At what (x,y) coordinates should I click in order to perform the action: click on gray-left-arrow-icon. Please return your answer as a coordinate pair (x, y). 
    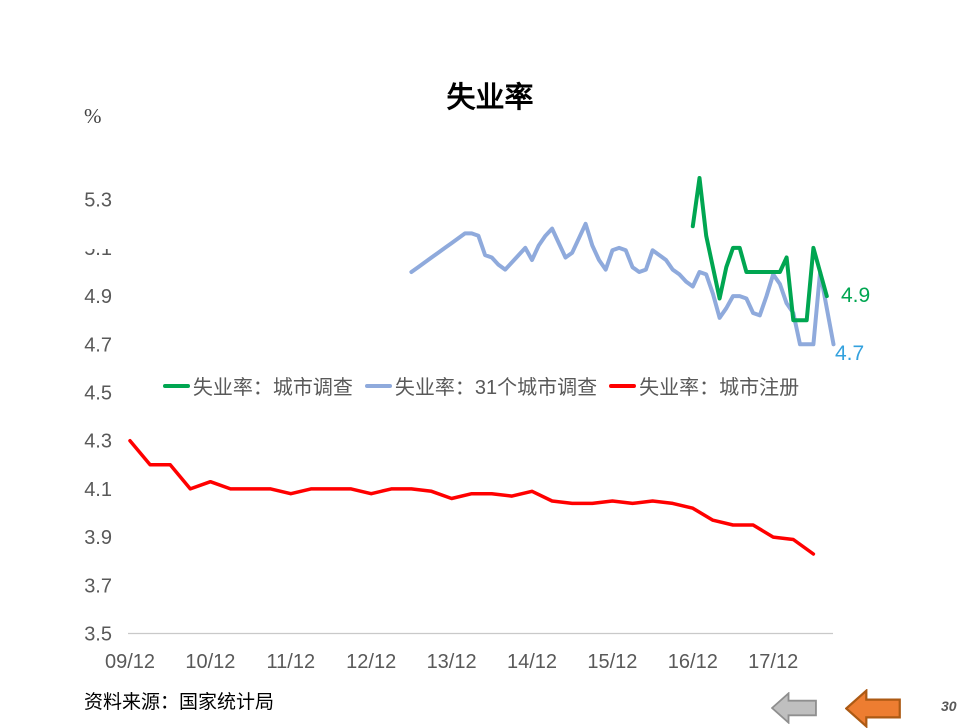
    Looking at the image, I should click on (794, 708).